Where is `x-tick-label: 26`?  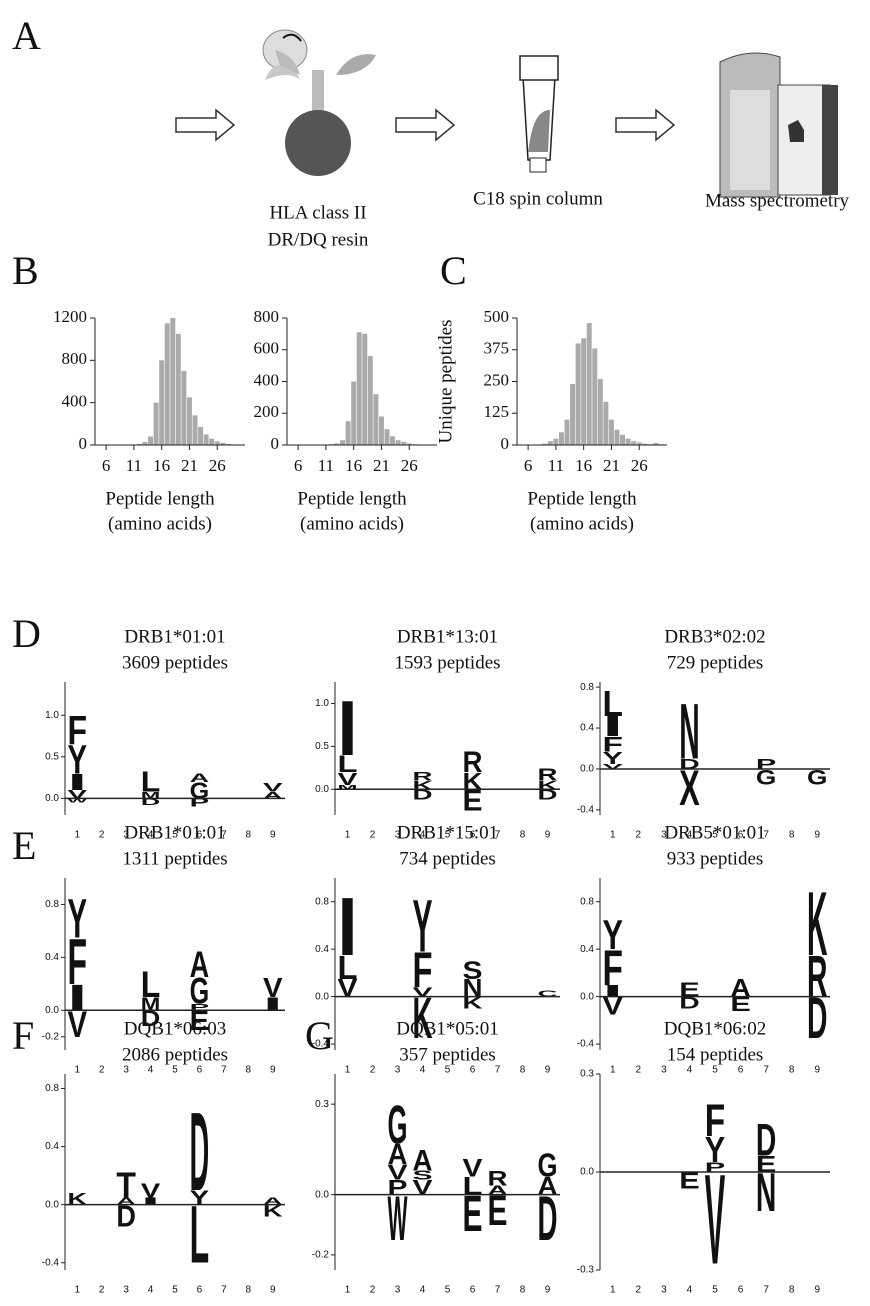
x-tick-label: 26 is located at coordinates (217, 465).